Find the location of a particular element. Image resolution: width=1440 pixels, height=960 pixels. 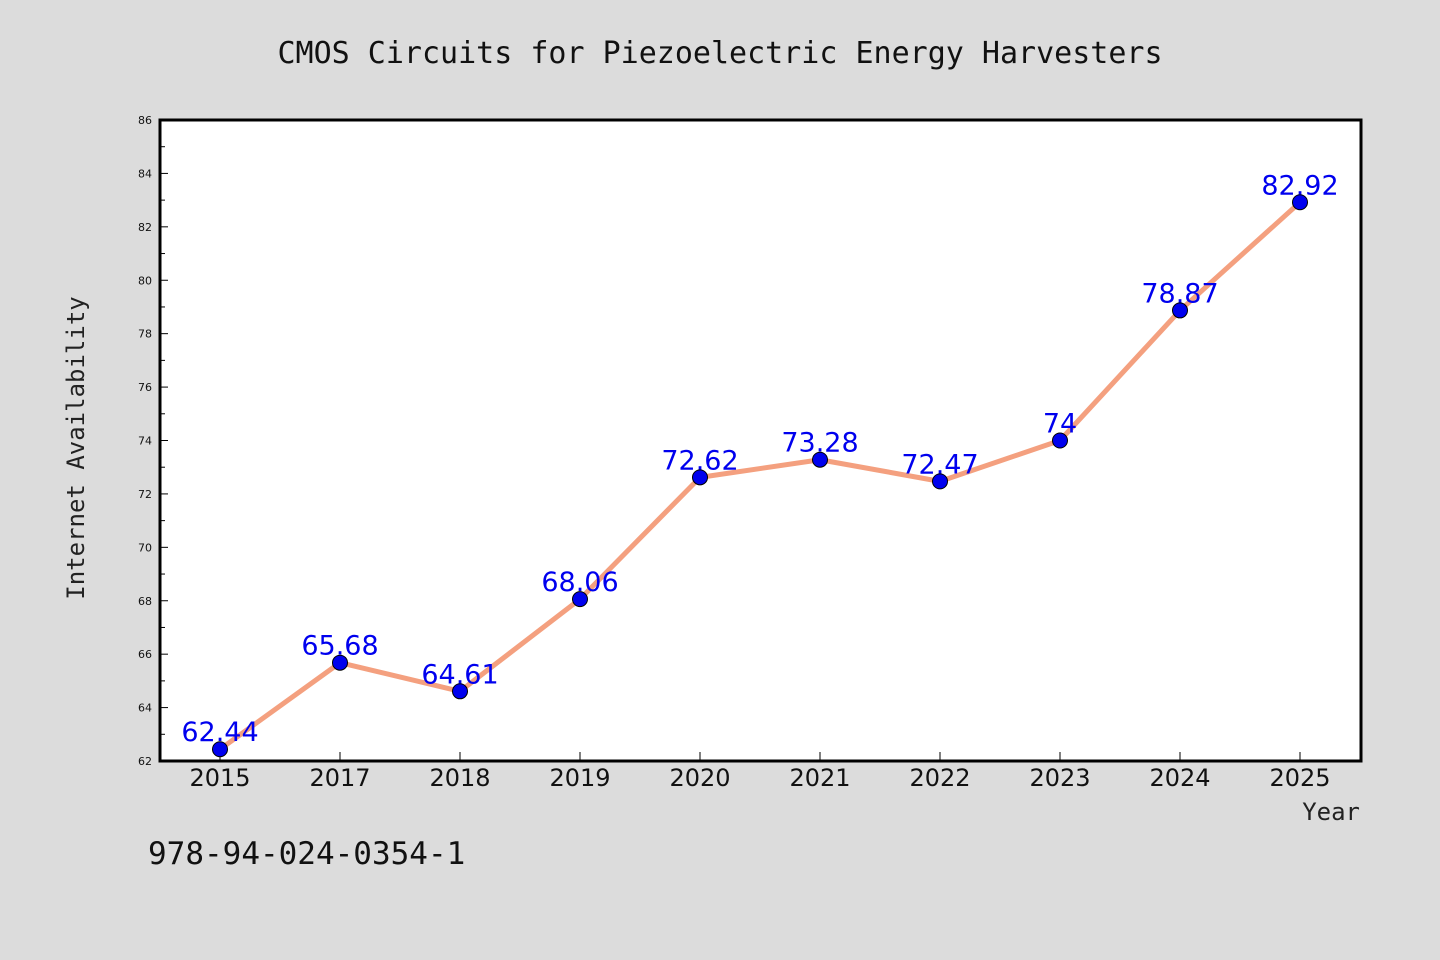

y-tick-label: 72 is located at coordinates (145, 494).